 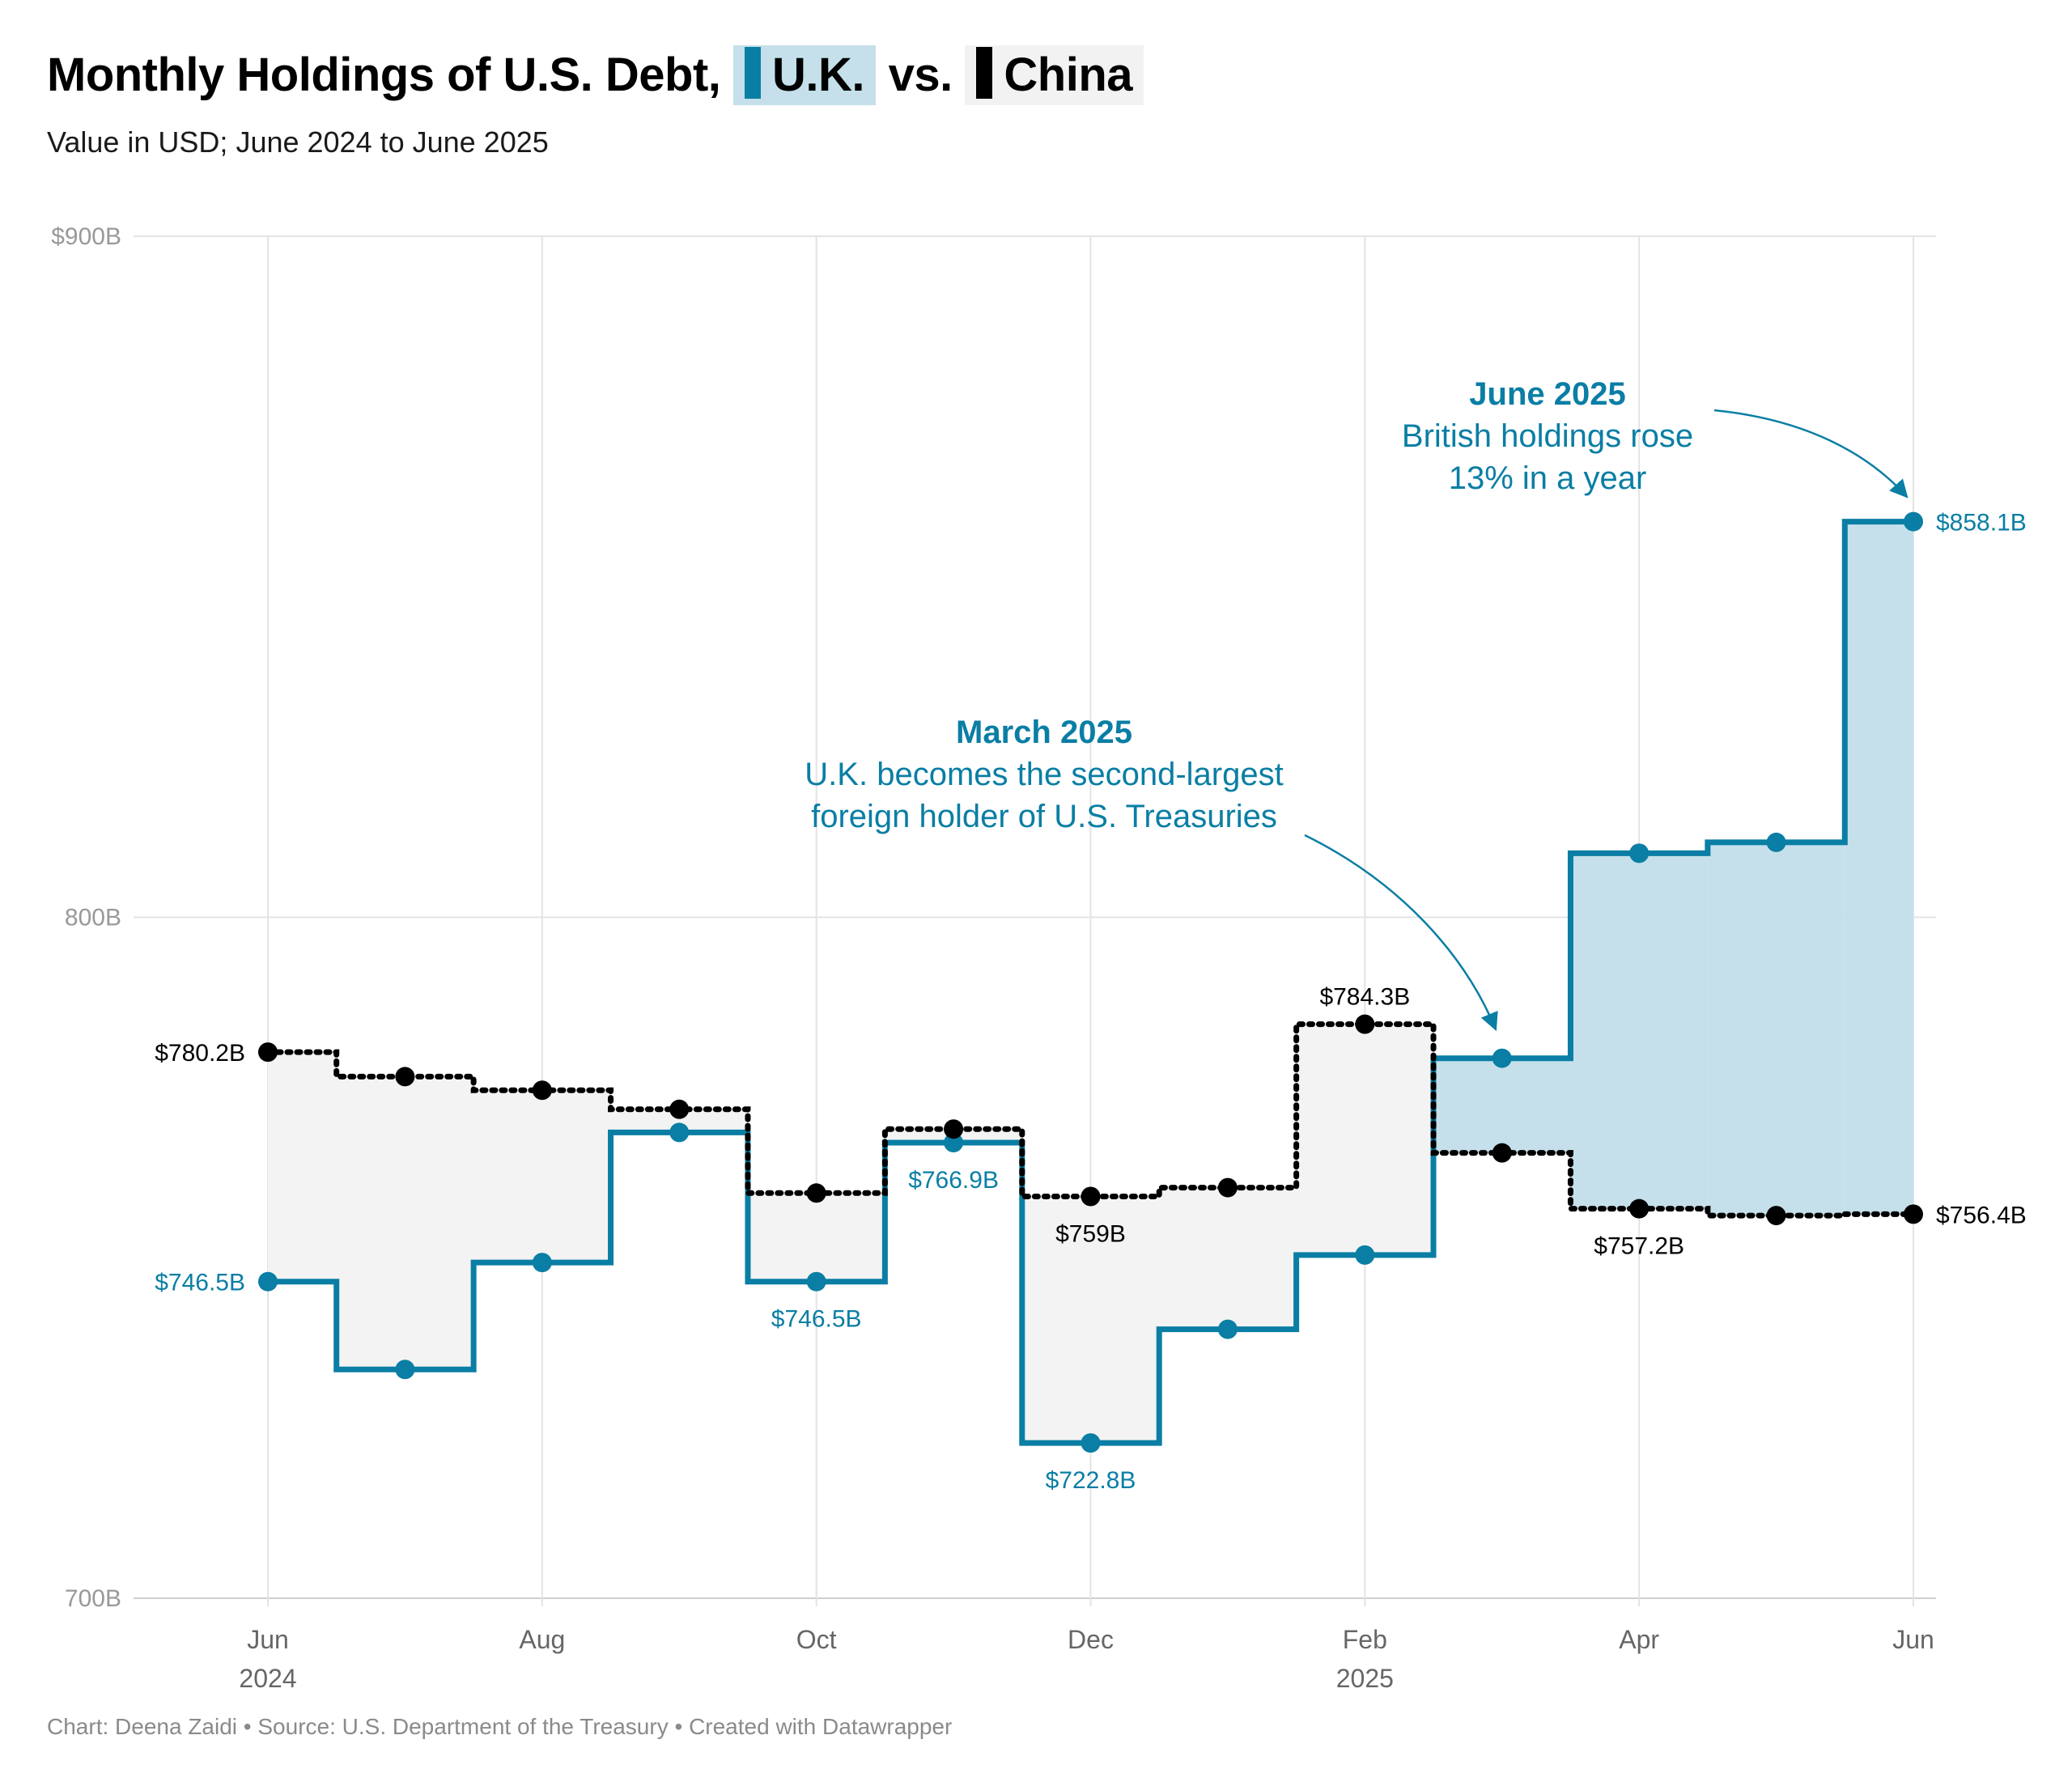 What do you see at coordinates (1639, 1639) in the screenshot?
I see `x-tick-label: Apr` at bounding box center [1639, 1639].